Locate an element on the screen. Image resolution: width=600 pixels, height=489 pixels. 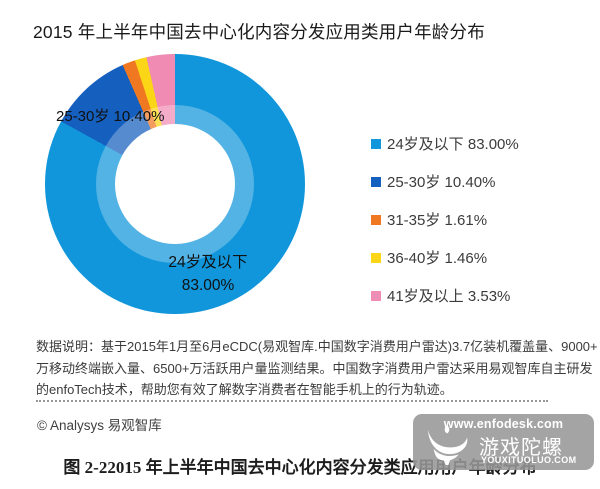
legend-label: 25-30岁 10.40% is located at coordinates (441, 182).